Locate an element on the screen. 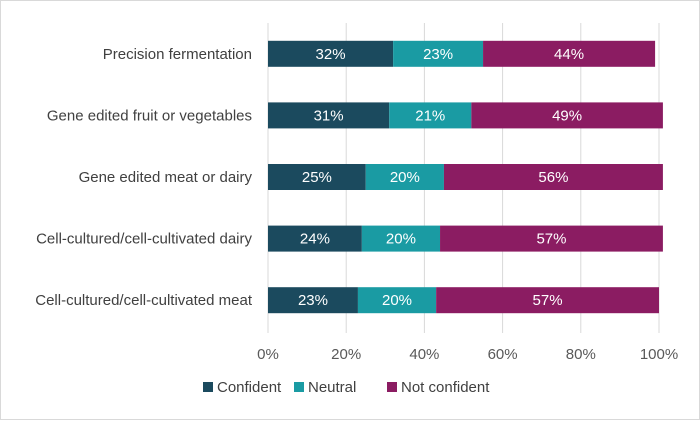 This screenshot has width=700, height=424. legend-label: Neutral is located at coordinates (332, 387).